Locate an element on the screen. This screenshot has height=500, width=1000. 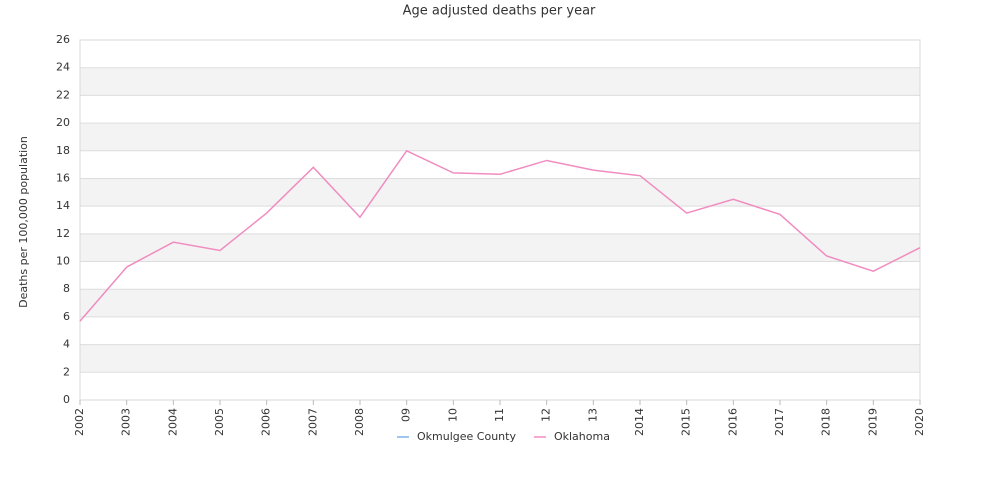
x-tick-label: 2005 is located at coordinates (219, 422).